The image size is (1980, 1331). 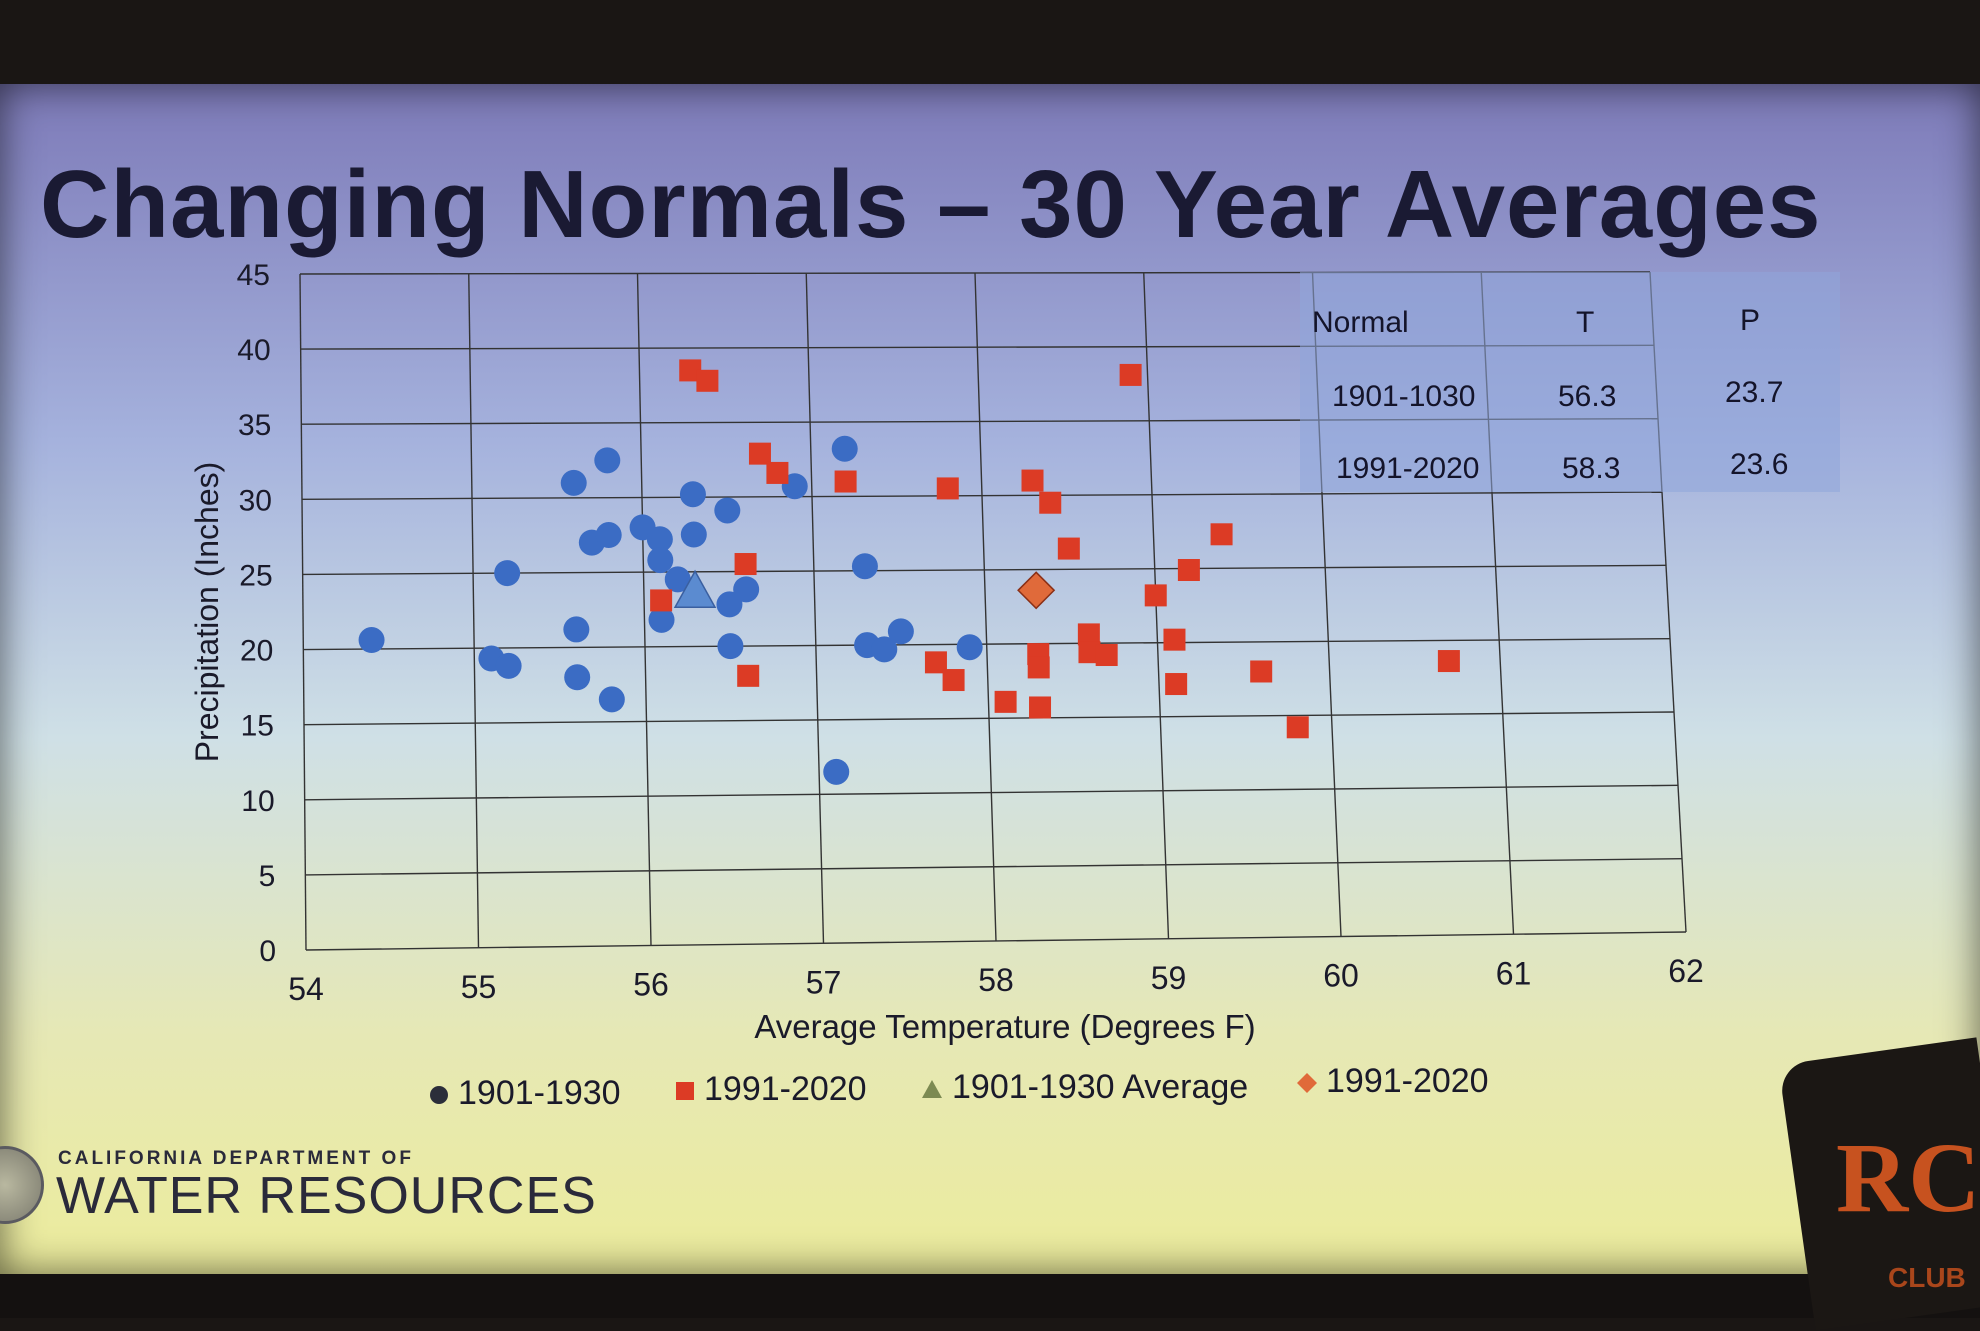 I want to click on legend-item-1901-average: 1901-1930 Average, so click(x=1084, y=1087).